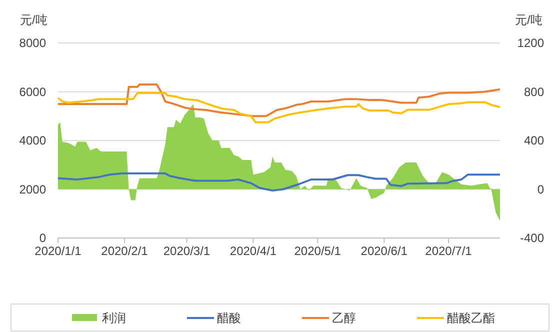 The width and height of the screenshot is (554, 332). I want to click on legend-label: 醋酸, so click(229, 318).